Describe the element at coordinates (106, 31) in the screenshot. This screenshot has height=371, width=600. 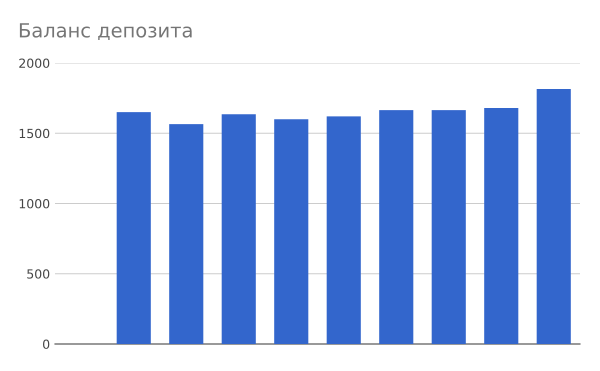
I see `chart-title: Баланс депозита` at that location.